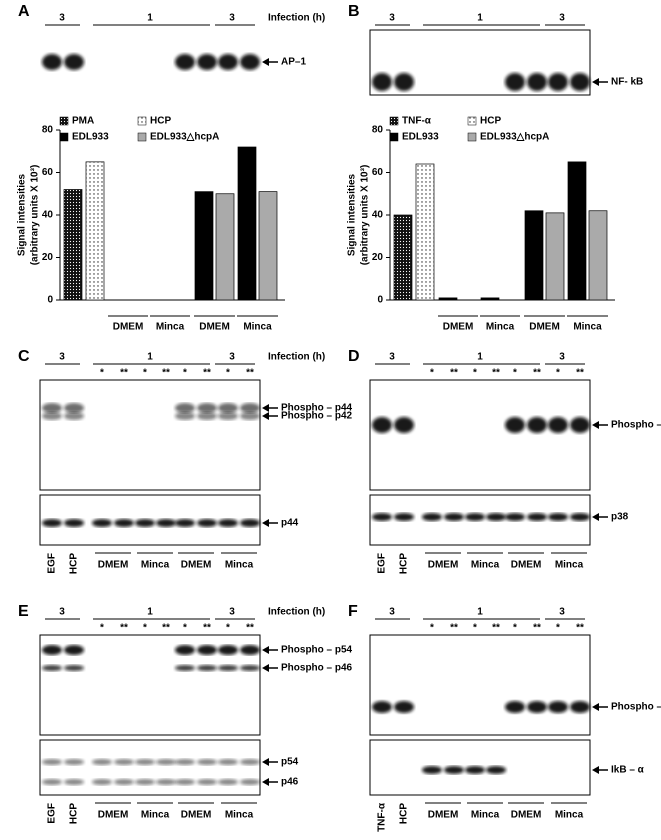 This screenshot has width=661, height=840. What do you see at coordinates (317, 650) in the screenshot?
I see `band-label: Phospho – p54` at bounding box center [317, 650].